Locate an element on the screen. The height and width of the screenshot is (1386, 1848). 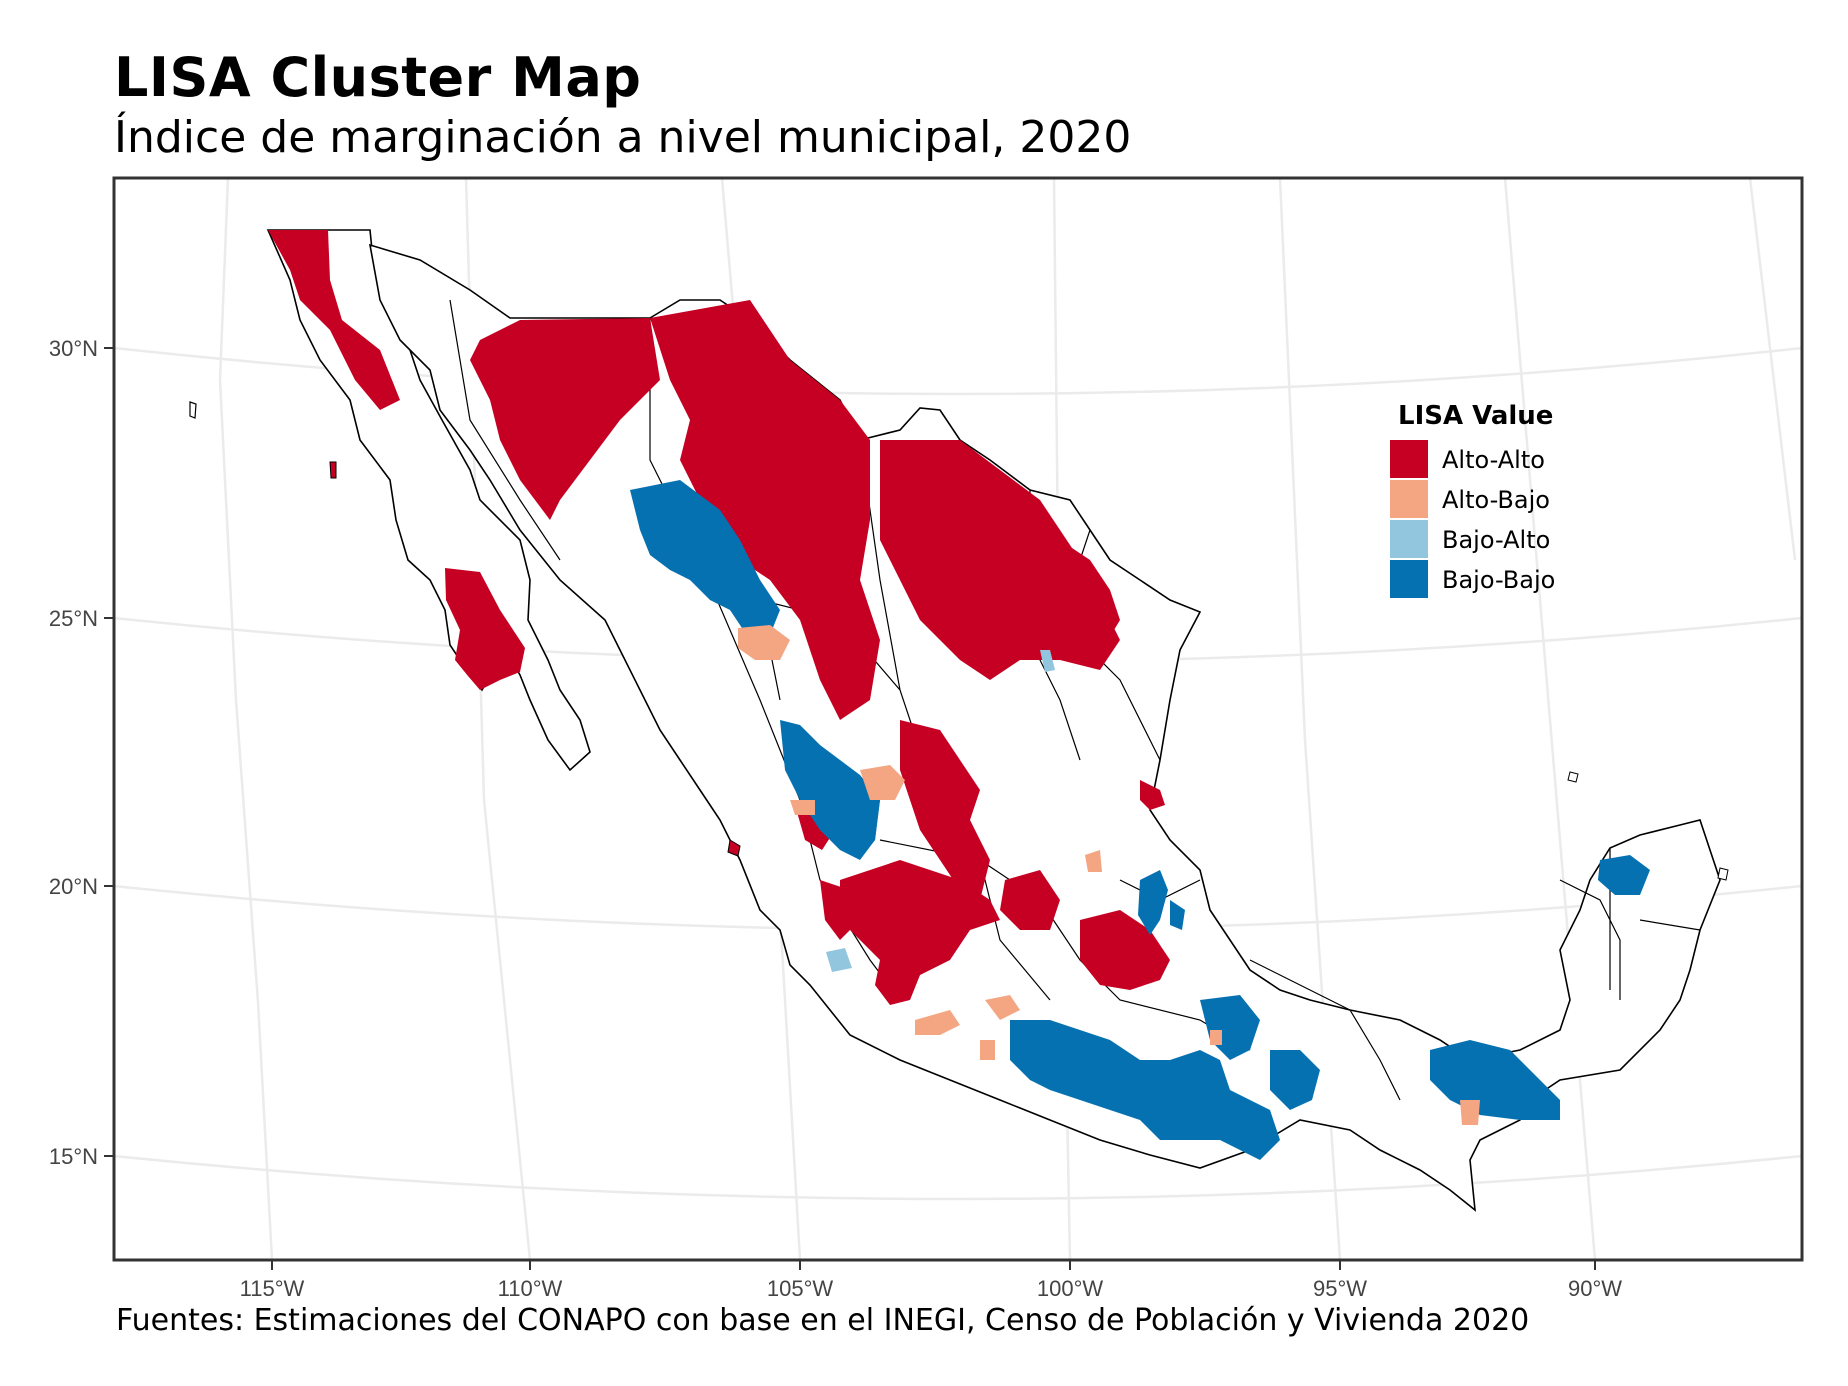
cluster-chiapas-tuxtla is located at coordinates (1470, 1112).